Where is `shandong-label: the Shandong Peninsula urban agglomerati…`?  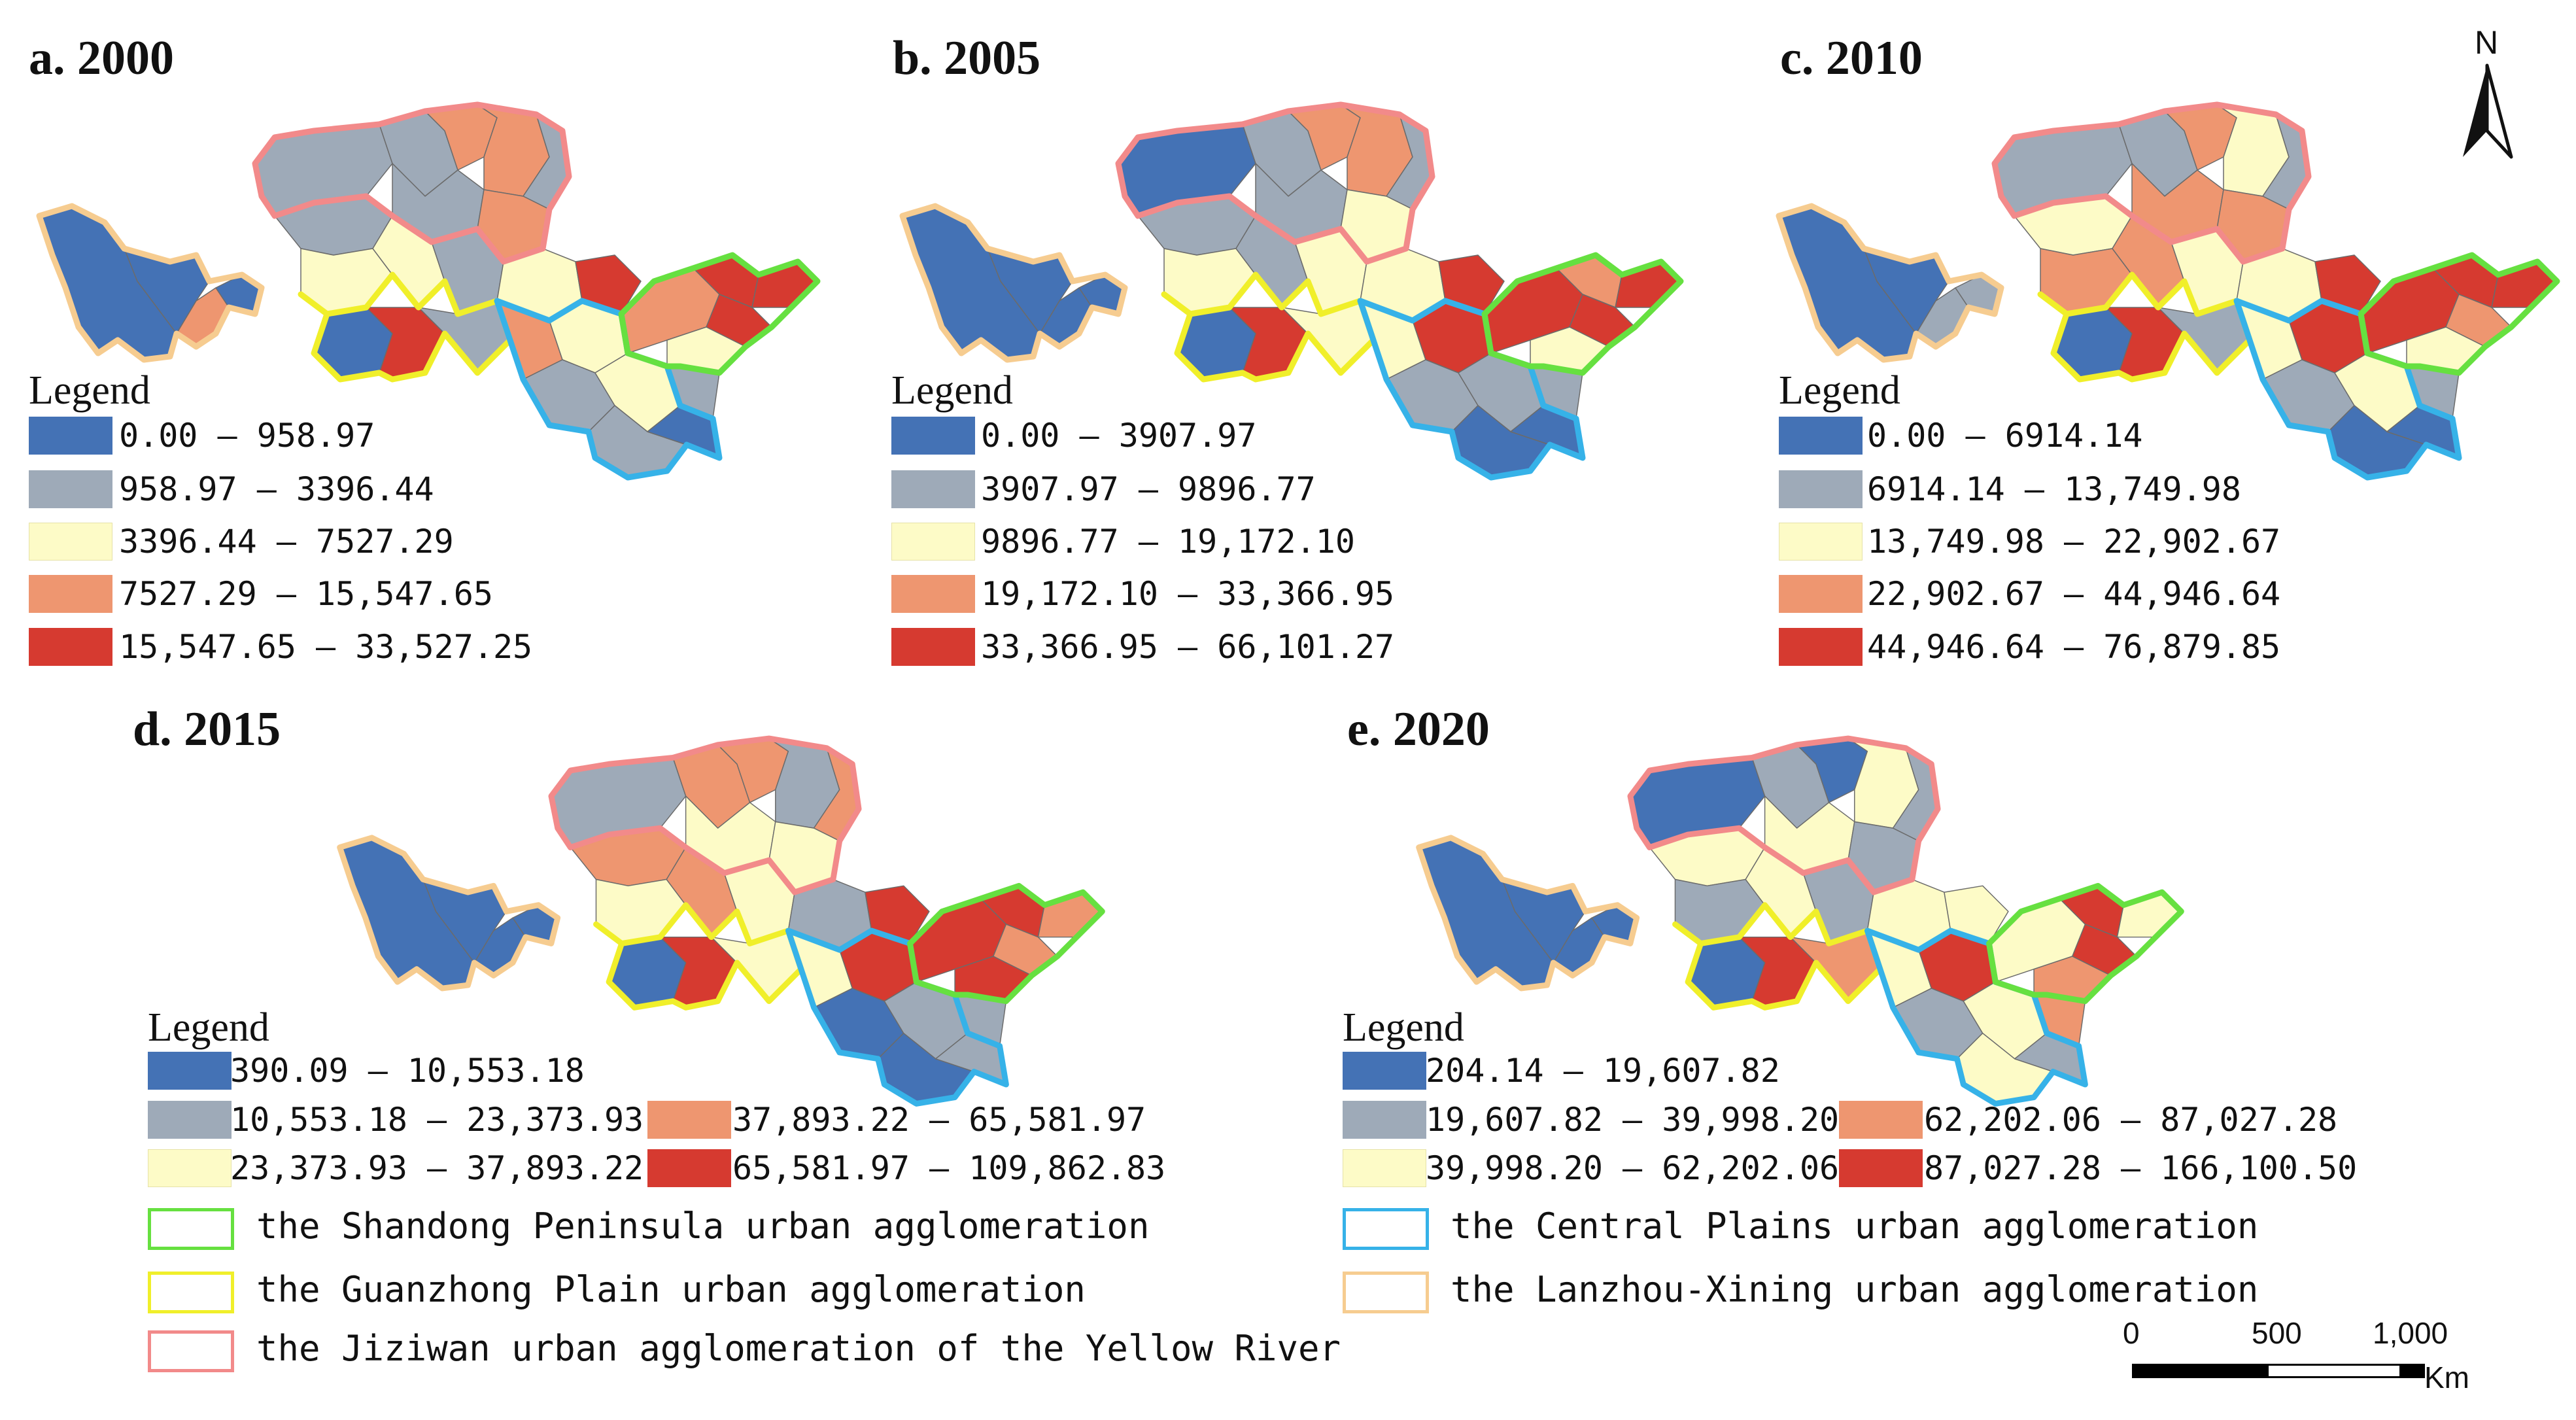
shandong-label: the Shandong Peninsula urban agglomerati… is located at coordinates (703, 1226).